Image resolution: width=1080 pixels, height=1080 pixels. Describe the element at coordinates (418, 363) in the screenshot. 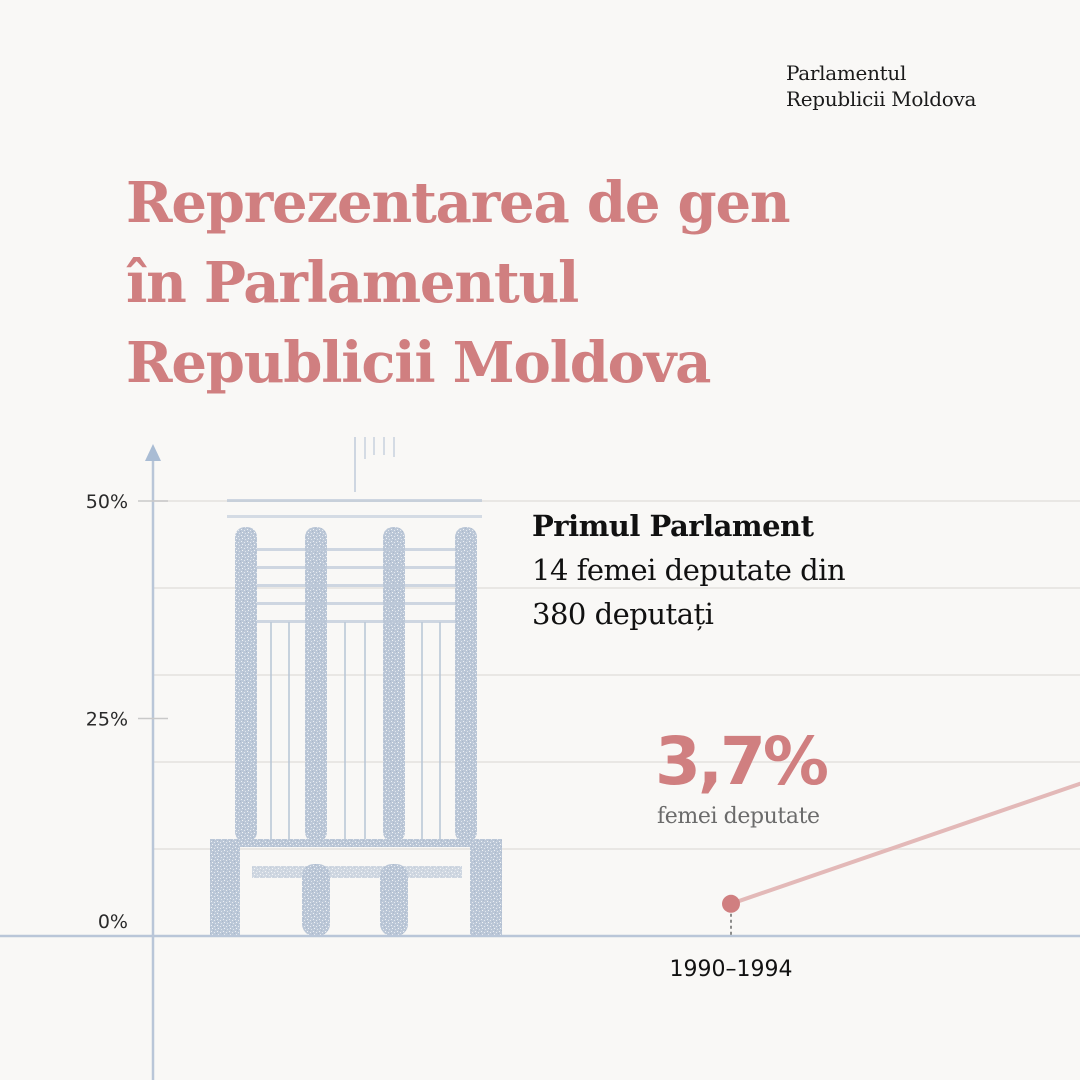

I see `title-line-3: Republicii Moldova` at that location.